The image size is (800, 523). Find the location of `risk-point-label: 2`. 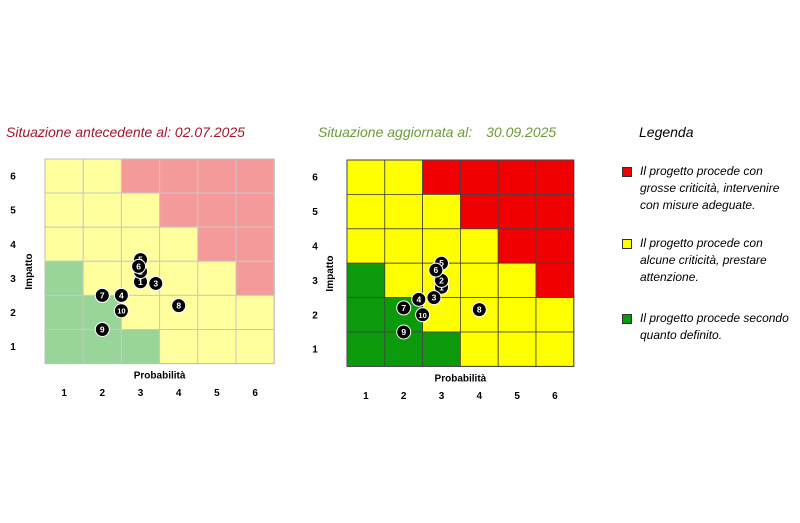

risk-point-label: 2 is located at coordinates (441, 280).